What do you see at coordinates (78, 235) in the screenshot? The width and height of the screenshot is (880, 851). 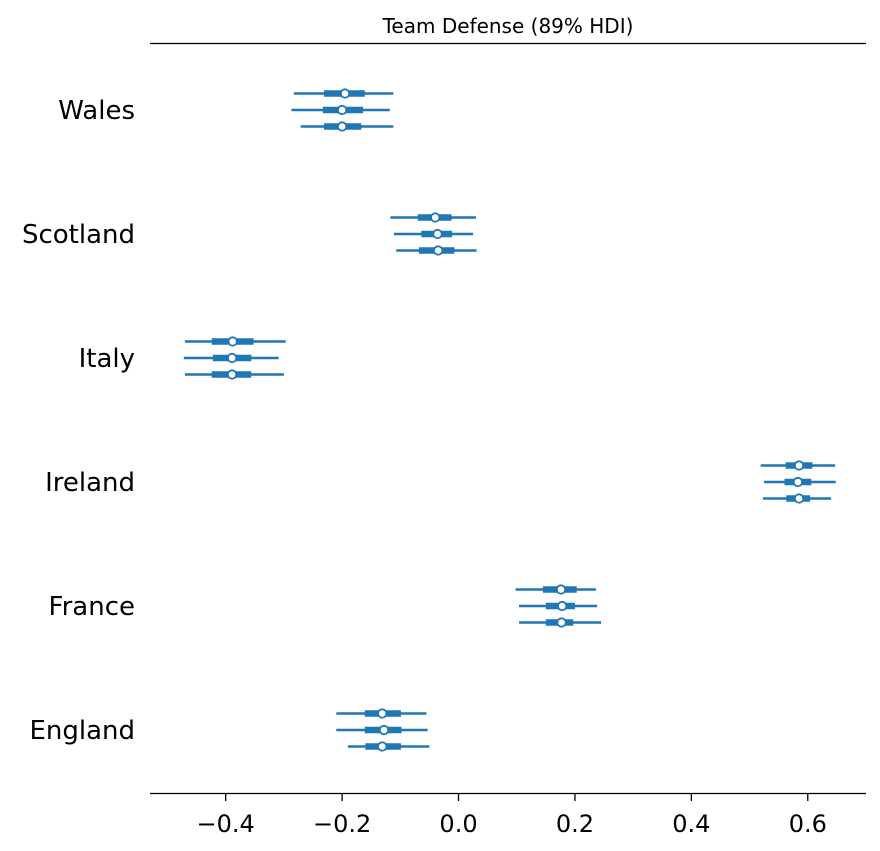 I see `team-label: Scotland` at bounding box center [78, 235].